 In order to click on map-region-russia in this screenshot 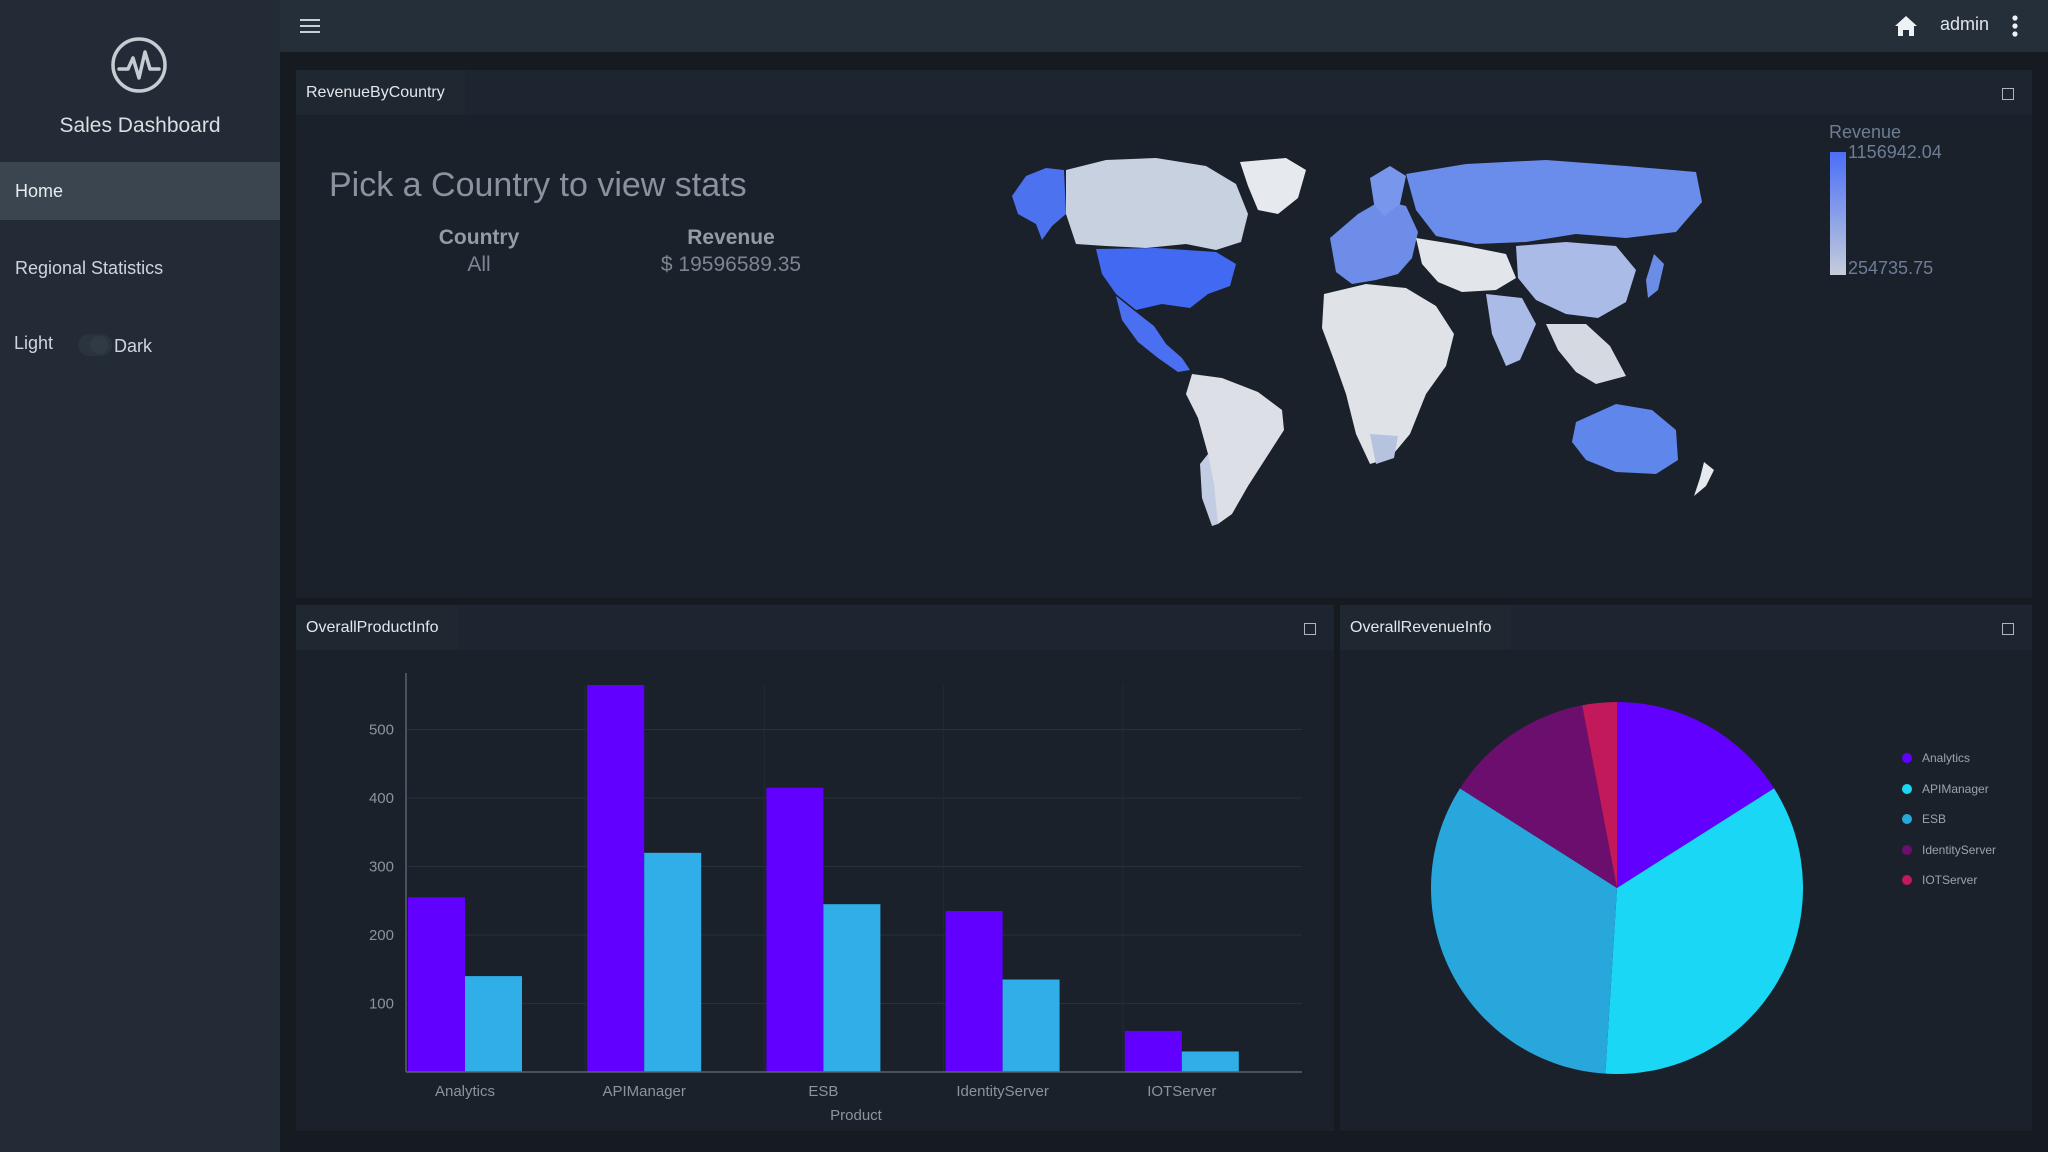, I will do `click(1554, 202)`.